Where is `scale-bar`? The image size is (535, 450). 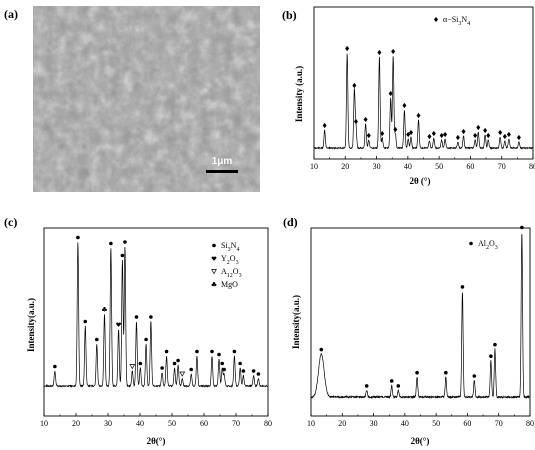
scale-bar is located at coordinates (222, 171).